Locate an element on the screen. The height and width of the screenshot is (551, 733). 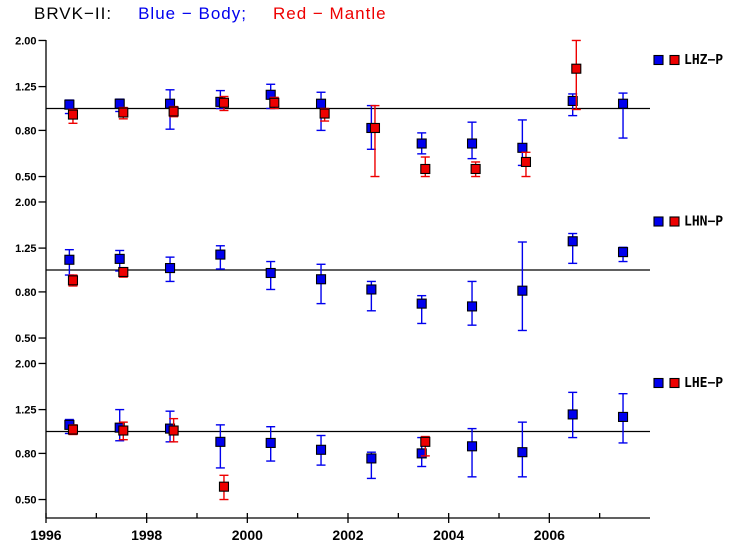
x-tick-label: 2002 is located at coordinates (347, 535).